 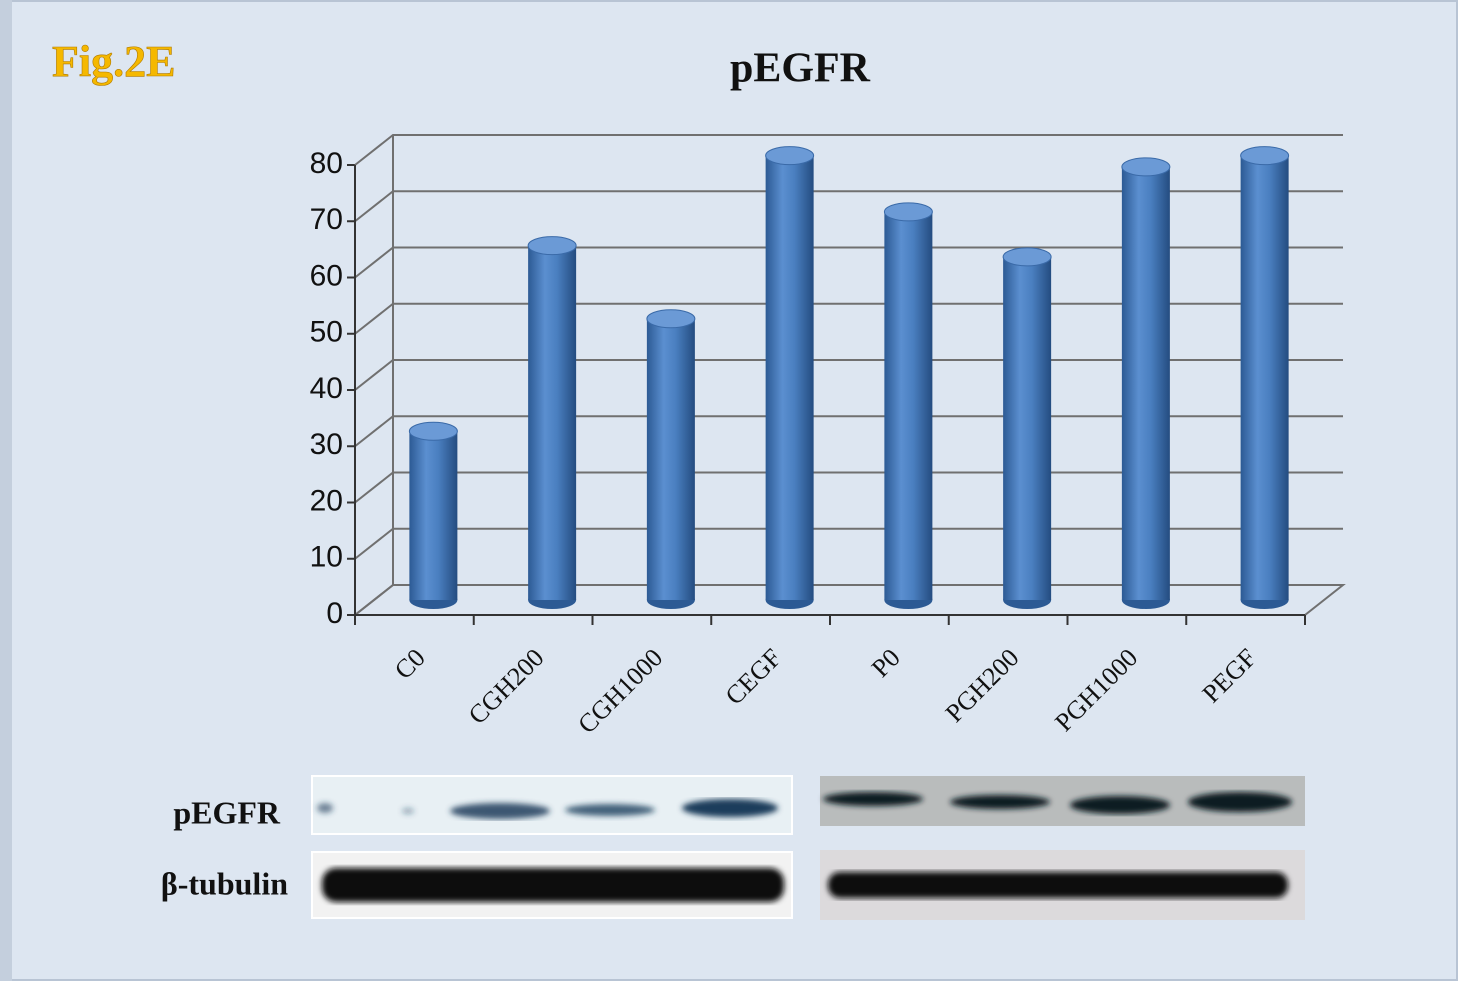 What do you see at coordinates (326, 444) in the screenshot?
I see `y-tick-label: 30` at bounding box center [326, 444].